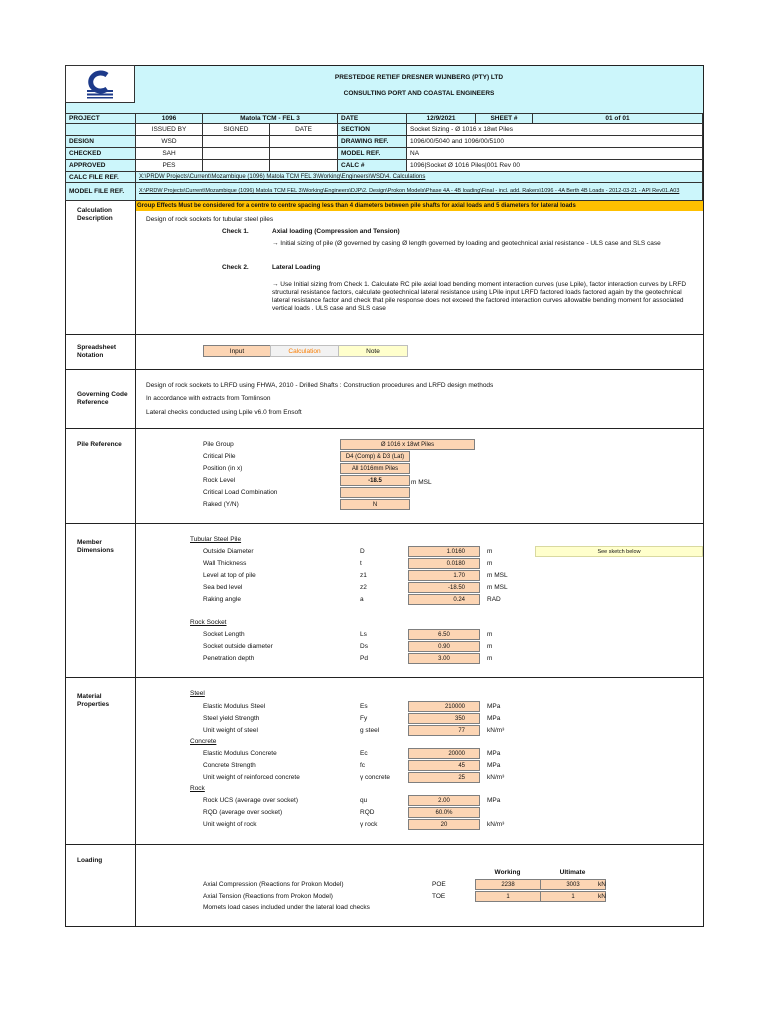  What do you see at coordinates (494, 599) in the screenshot?
I see `param-unit: RAD` at bounding box center [494, 599].